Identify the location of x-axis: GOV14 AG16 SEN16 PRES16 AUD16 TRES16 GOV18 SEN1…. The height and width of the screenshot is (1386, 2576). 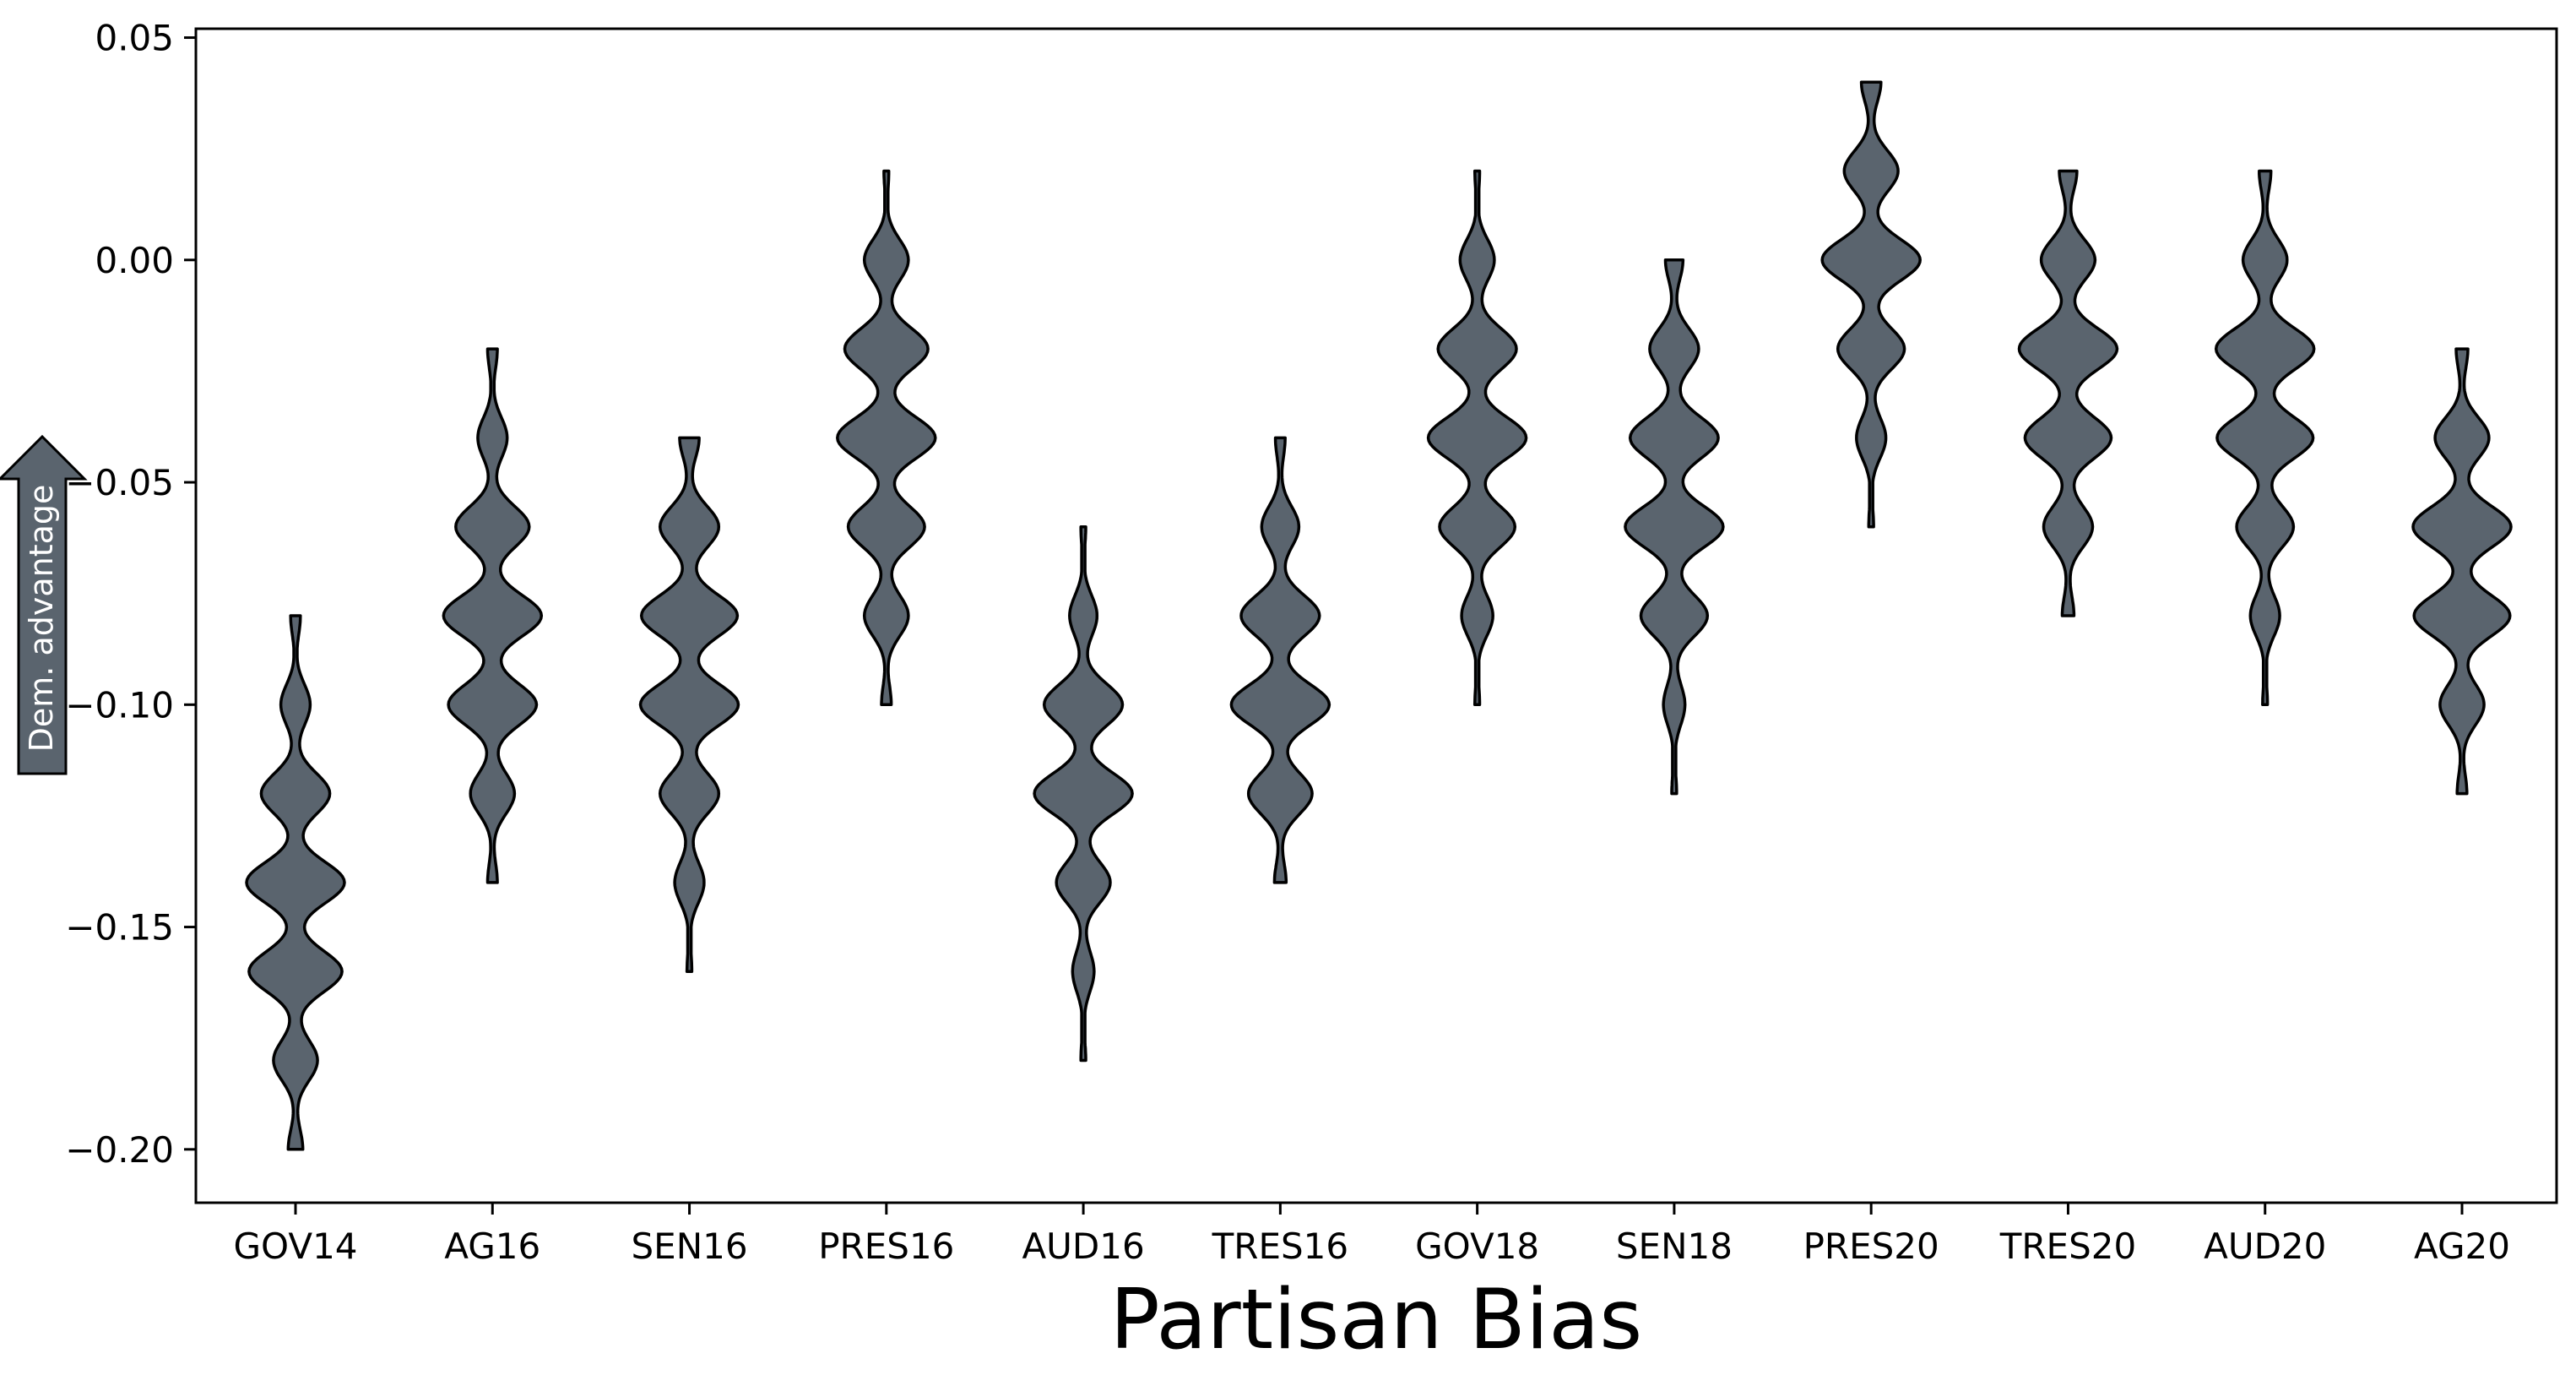
(1372, 1235).